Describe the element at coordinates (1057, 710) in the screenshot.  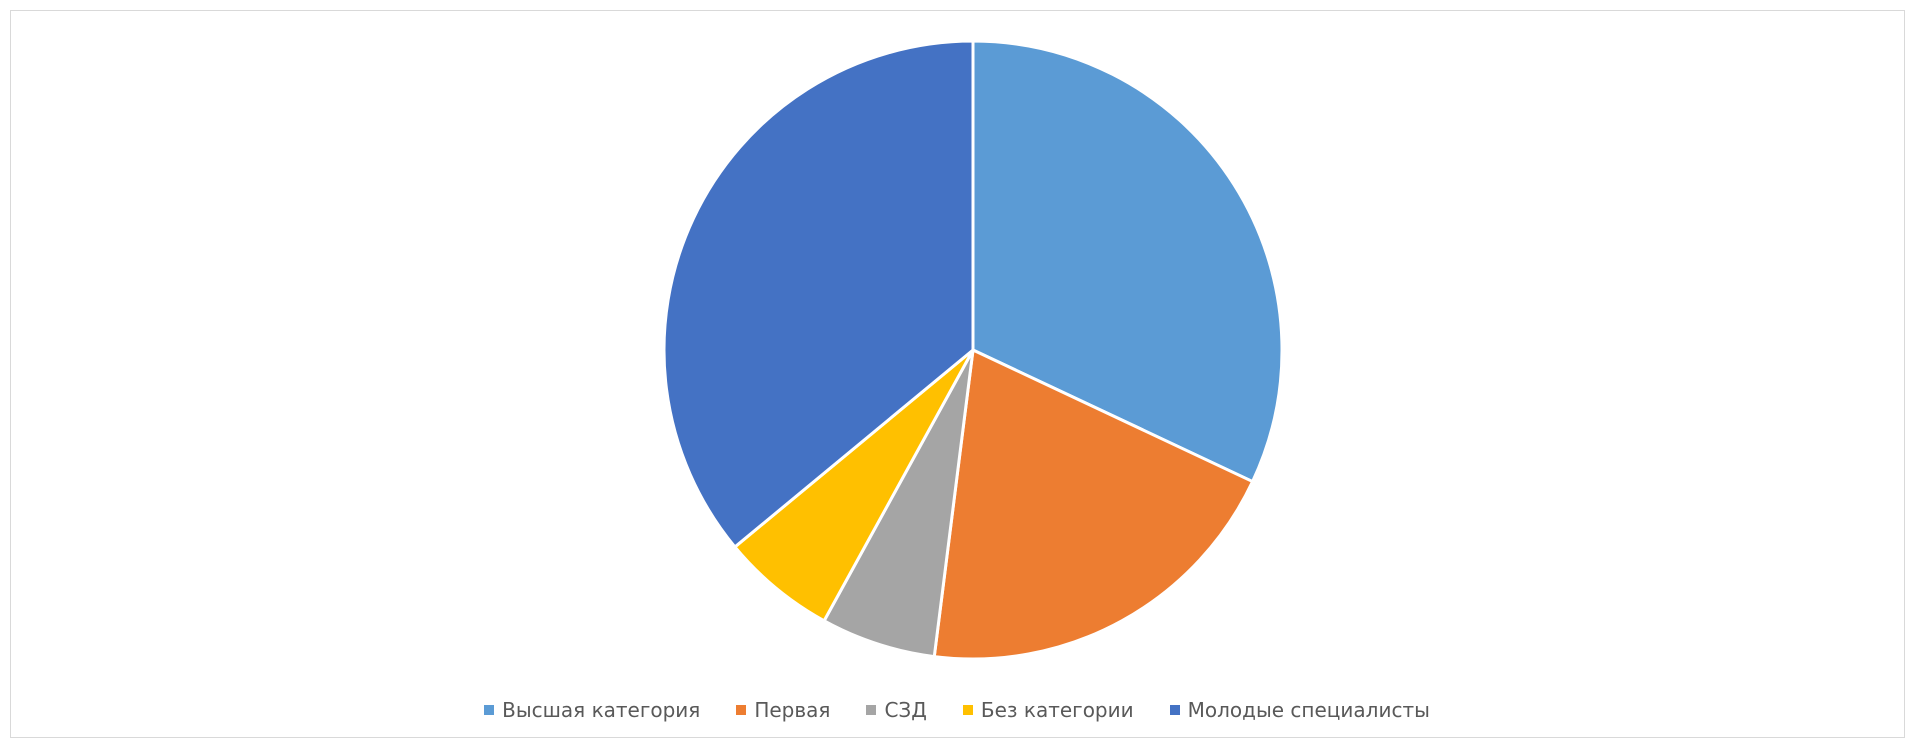
I see `legend-label: Без категории` at that location.